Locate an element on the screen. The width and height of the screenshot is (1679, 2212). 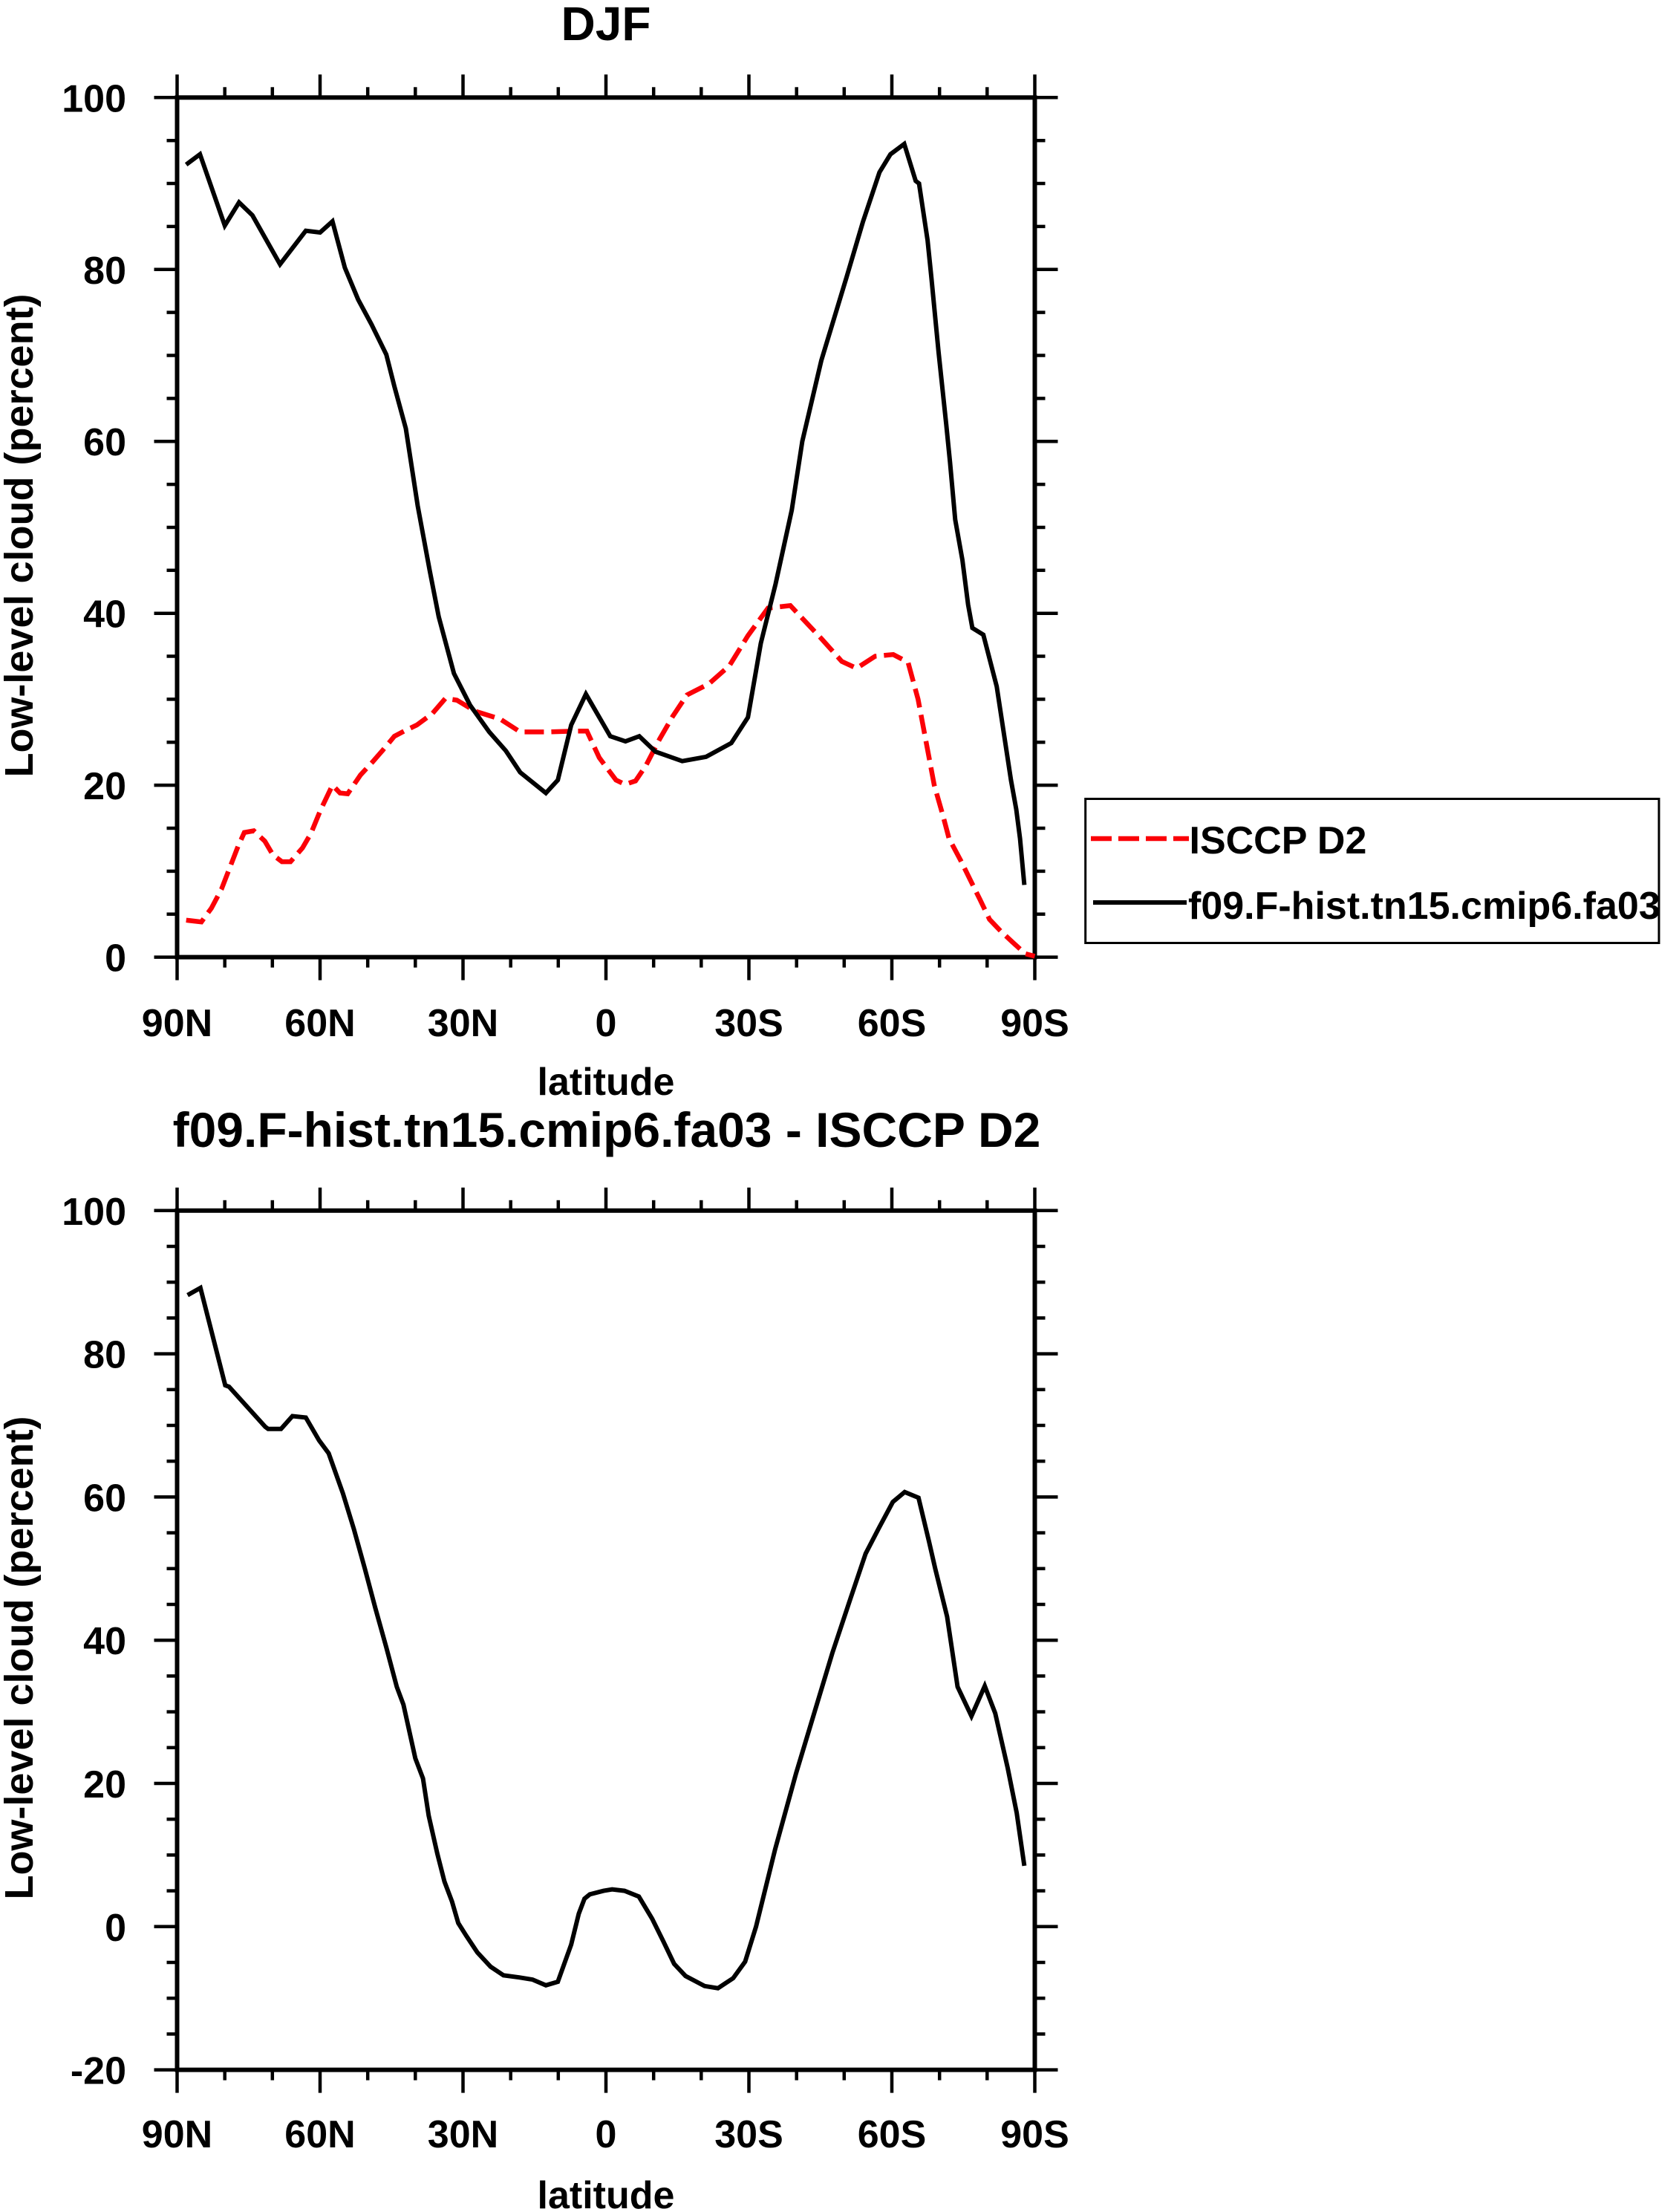
svg-text:f09.F-hist.tn15.cmip6.fa03 - I: f09.F-hist.tn15.cmip6.fa03 - ISCCP D2 is located at coordinates (607, 1129).